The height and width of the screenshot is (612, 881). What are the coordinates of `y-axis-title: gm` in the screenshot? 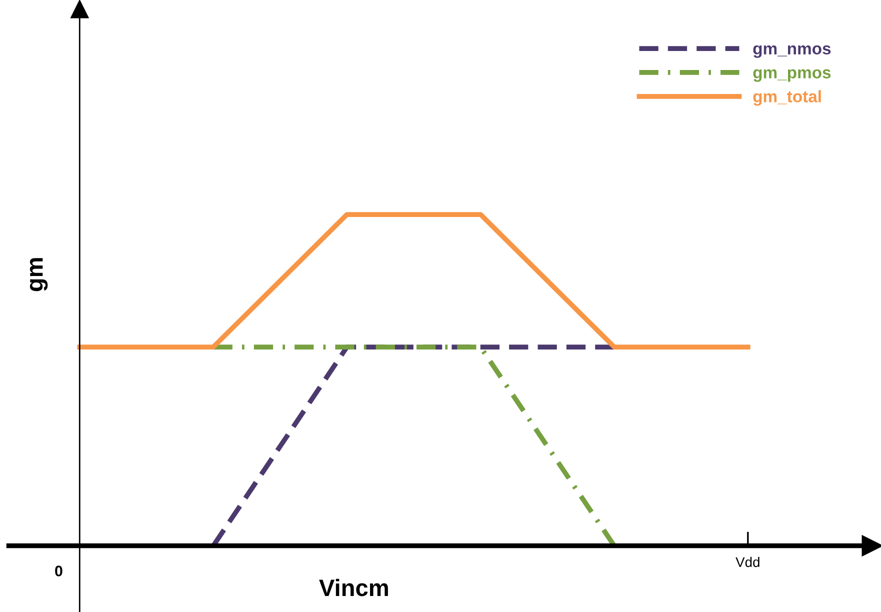 It's located at (39, 275).